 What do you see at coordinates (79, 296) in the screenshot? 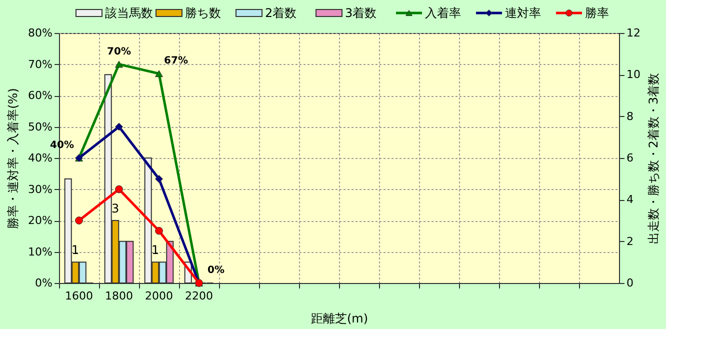
I see `x-tick-label: 1600` at bounding box center [79, 296].